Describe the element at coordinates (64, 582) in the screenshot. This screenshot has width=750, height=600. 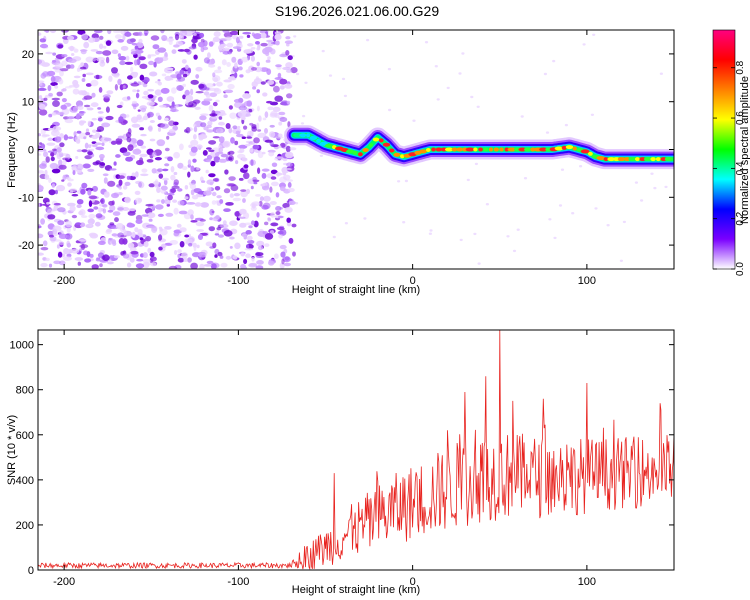
I see `x-tick-label: -200` at that location.